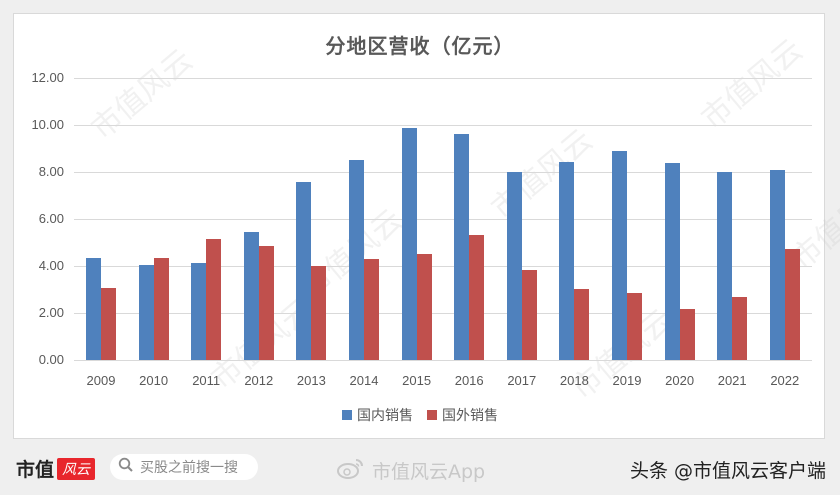  I want to click on y-tick-label: 4.00, so click(51, 265).